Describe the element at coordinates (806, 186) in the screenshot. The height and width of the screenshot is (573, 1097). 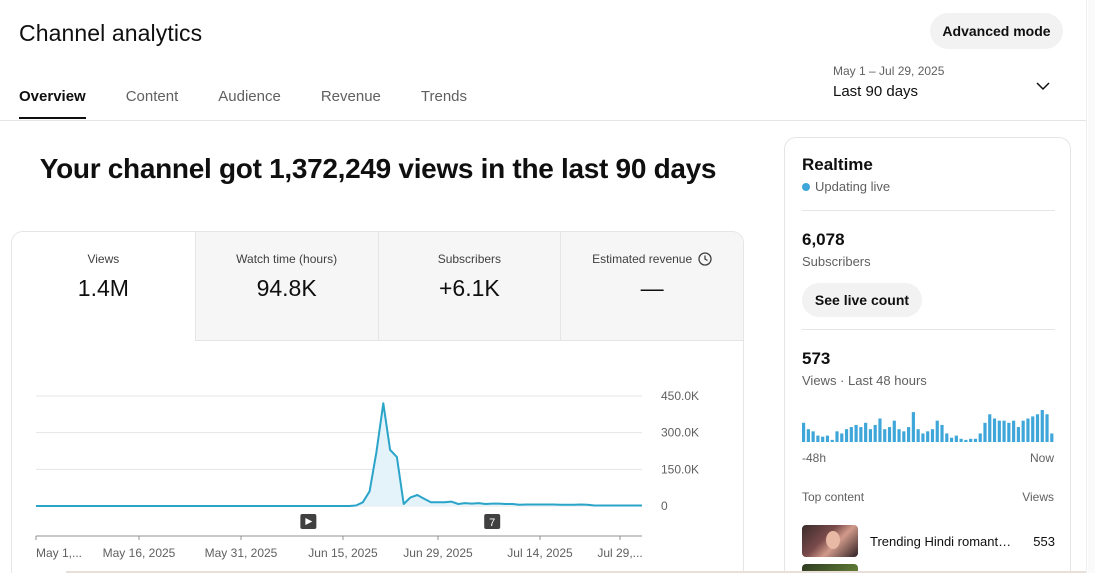
I see `live-dot-icon` at that location.